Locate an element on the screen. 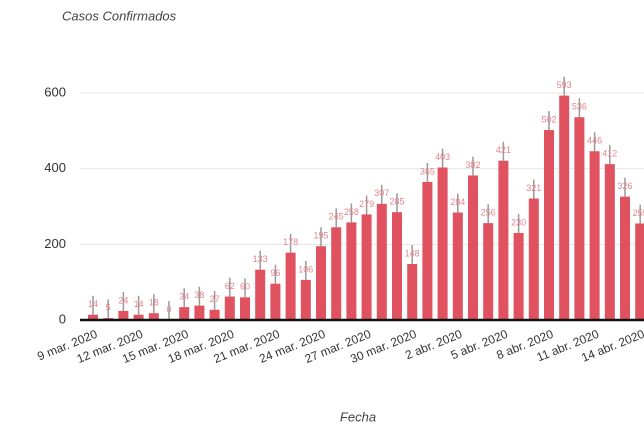 The height and width of the screenshot is (428, 644). value-label: 382 is located at coordinates (472, 165).